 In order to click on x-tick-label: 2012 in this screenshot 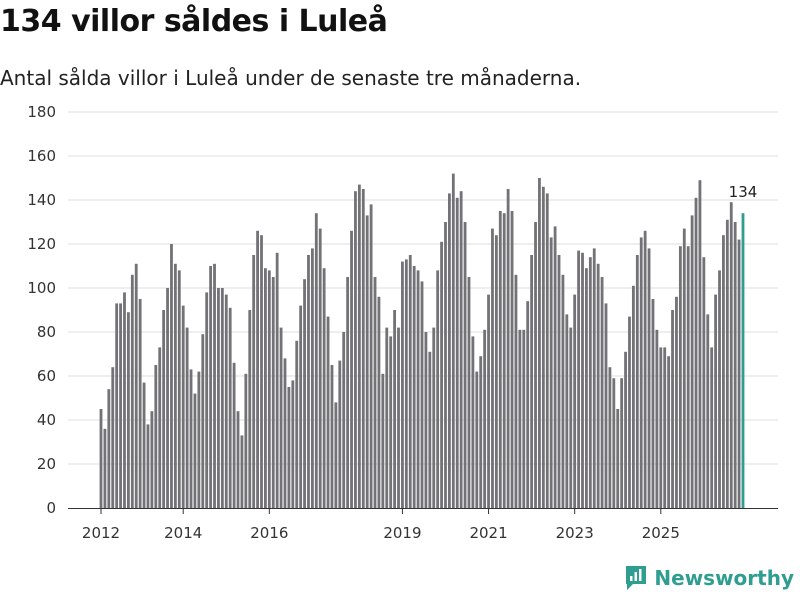, I will do `click(101, 533)`.